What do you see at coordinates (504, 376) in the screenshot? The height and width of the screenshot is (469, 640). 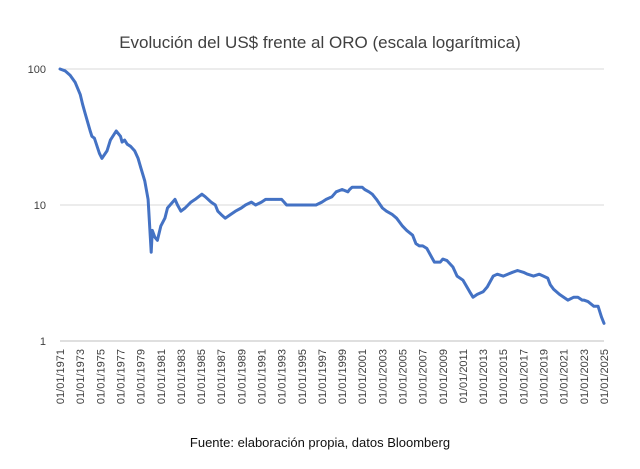 I see `x-tick-label: 01/01/2015` at bounding box center [504, 376].